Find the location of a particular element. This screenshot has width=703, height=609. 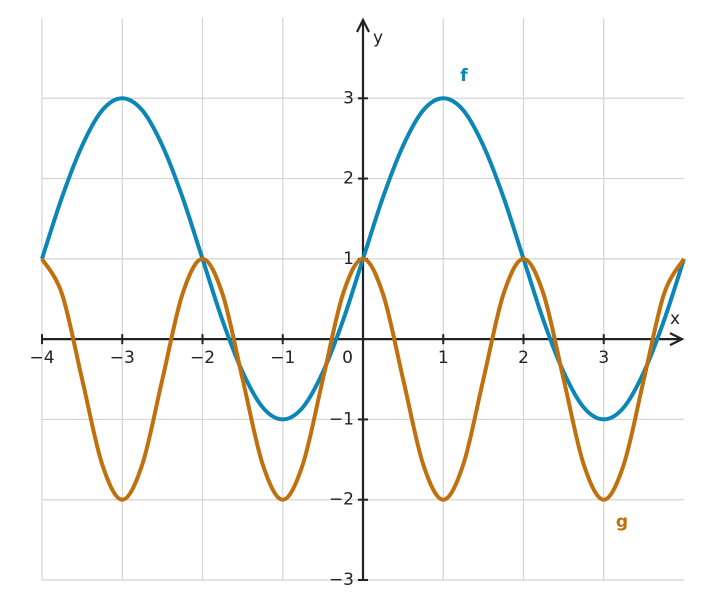

x-tick-label: 2 is located at coordinates (523, 358).